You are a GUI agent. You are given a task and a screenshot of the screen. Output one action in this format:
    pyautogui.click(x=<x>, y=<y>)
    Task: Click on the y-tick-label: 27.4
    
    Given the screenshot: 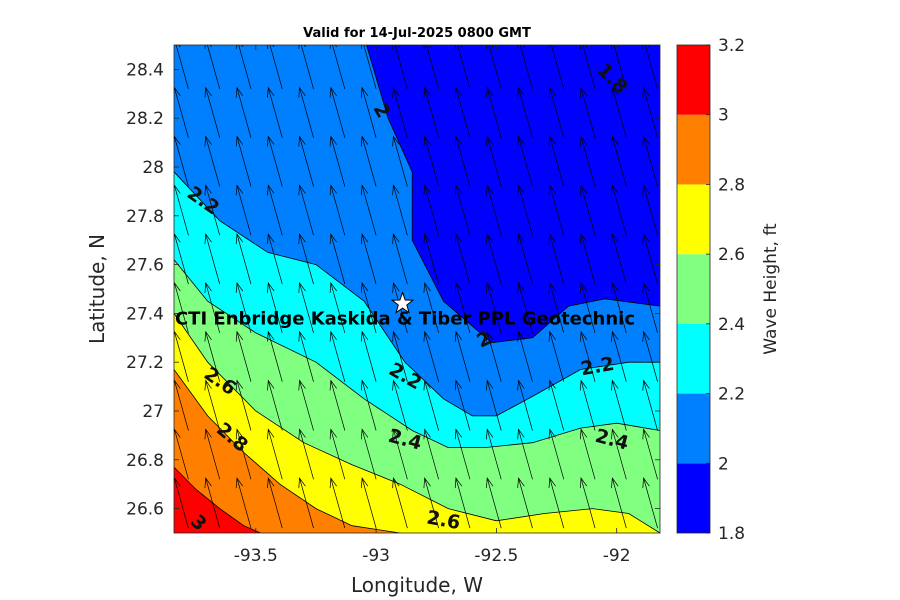 What is the action you would take?
    pyautogui.click(x=145, y=314)
    